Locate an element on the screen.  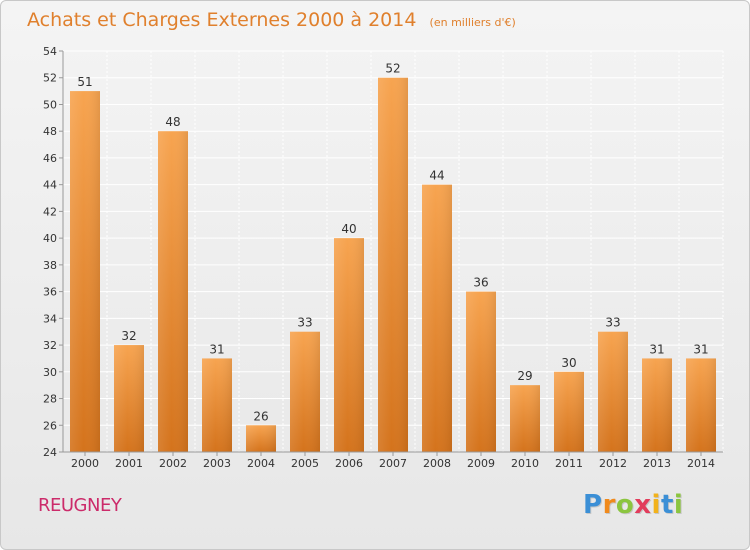
x-tick-label-2003: 2003 is located at coordinates (217, 463).